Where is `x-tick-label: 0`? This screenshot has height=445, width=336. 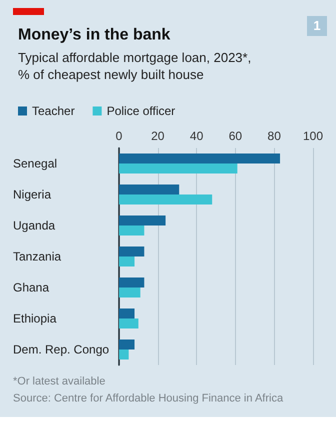
x-tick-label: 0 is located at coordinates (119, 136).